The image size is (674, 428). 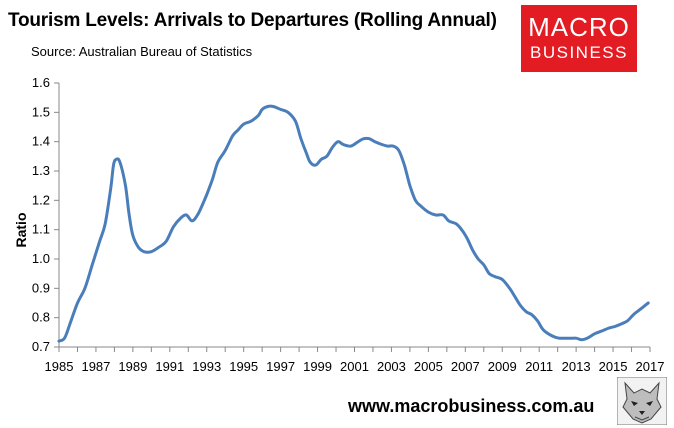 What do you see at coordinates (21, 230) in the screenshot?
I see `y-axis-label: Ratio` at bounding box center [21, 230].